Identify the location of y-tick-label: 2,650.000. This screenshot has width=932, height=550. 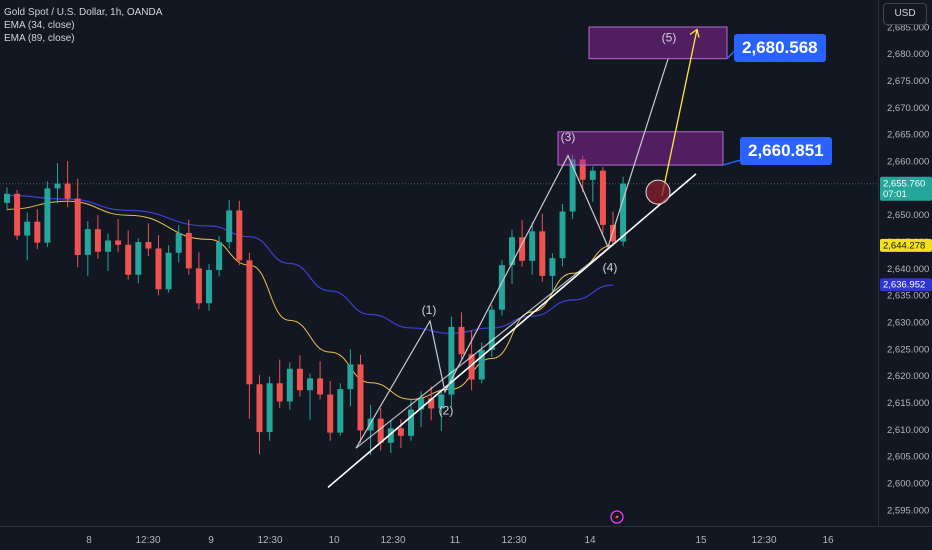
(908, 215).